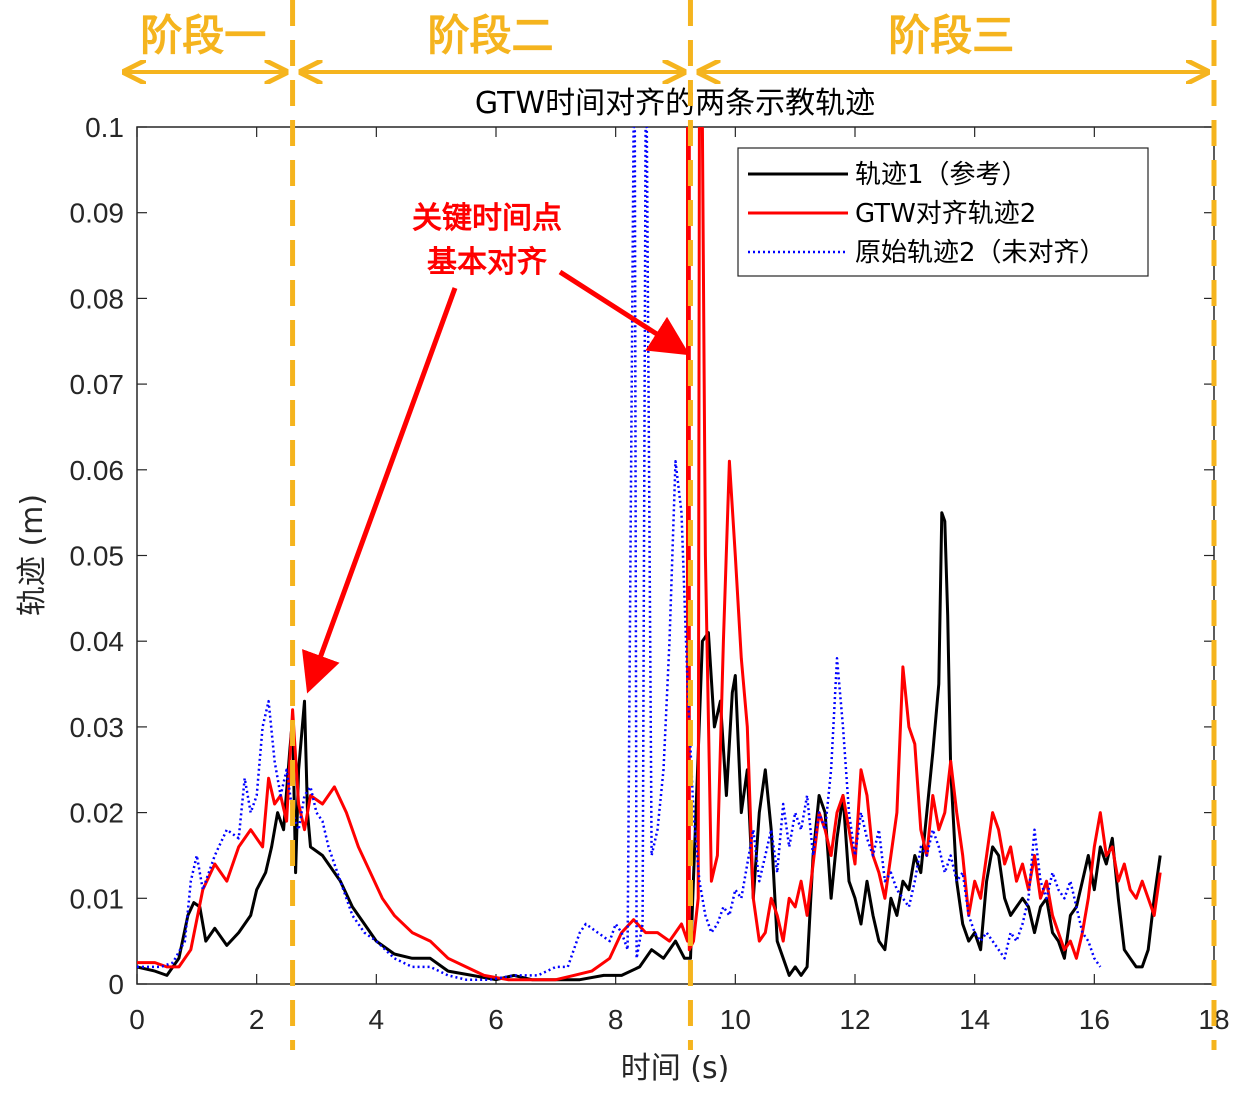 The height and width of the screenshot is (1094, 1258). I want to click on y-tick-label: 0.09, so click(97, 213).